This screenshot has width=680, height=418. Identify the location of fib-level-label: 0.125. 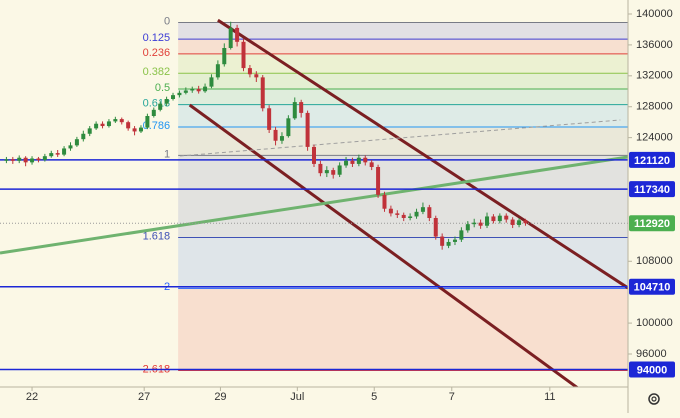
(157, 38).